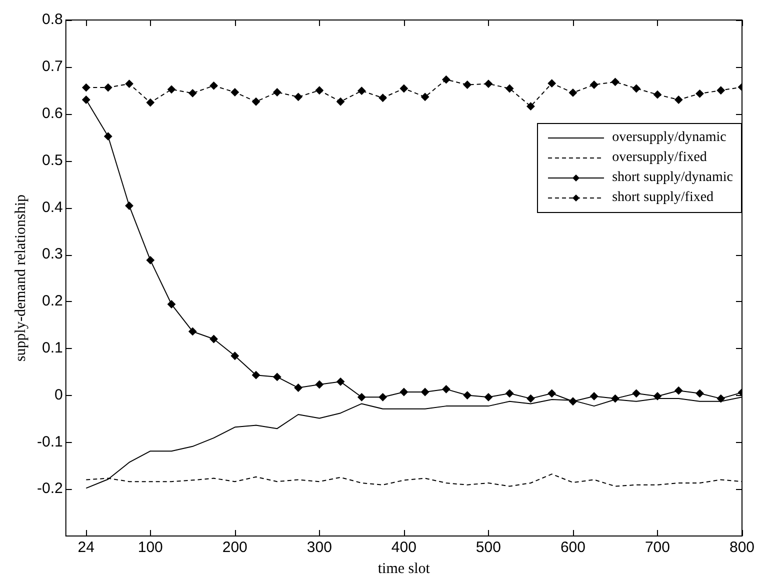 The height and width of the screenshot is (585, 772). I want to click on y-tick-label: 0.2, so click(52, 301).